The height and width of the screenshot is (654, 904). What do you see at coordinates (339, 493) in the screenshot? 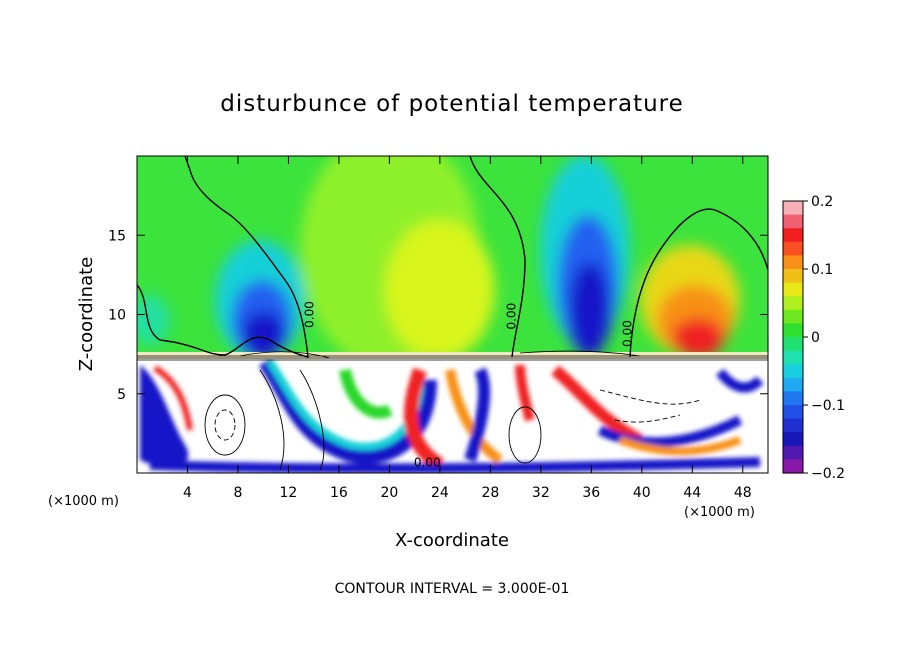
I see `x-tick-label: 16` at bounding box center [339, 493].